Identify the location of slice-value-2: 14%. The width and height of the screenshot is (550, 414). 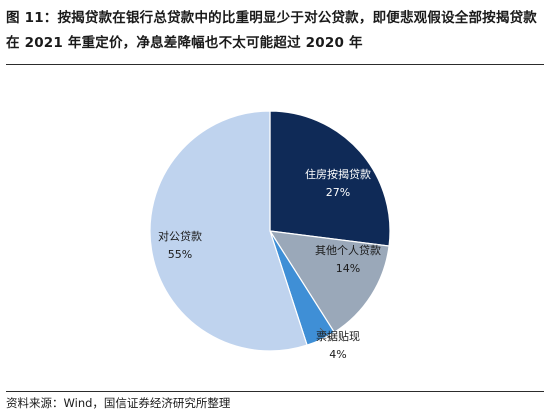
(348, 268).